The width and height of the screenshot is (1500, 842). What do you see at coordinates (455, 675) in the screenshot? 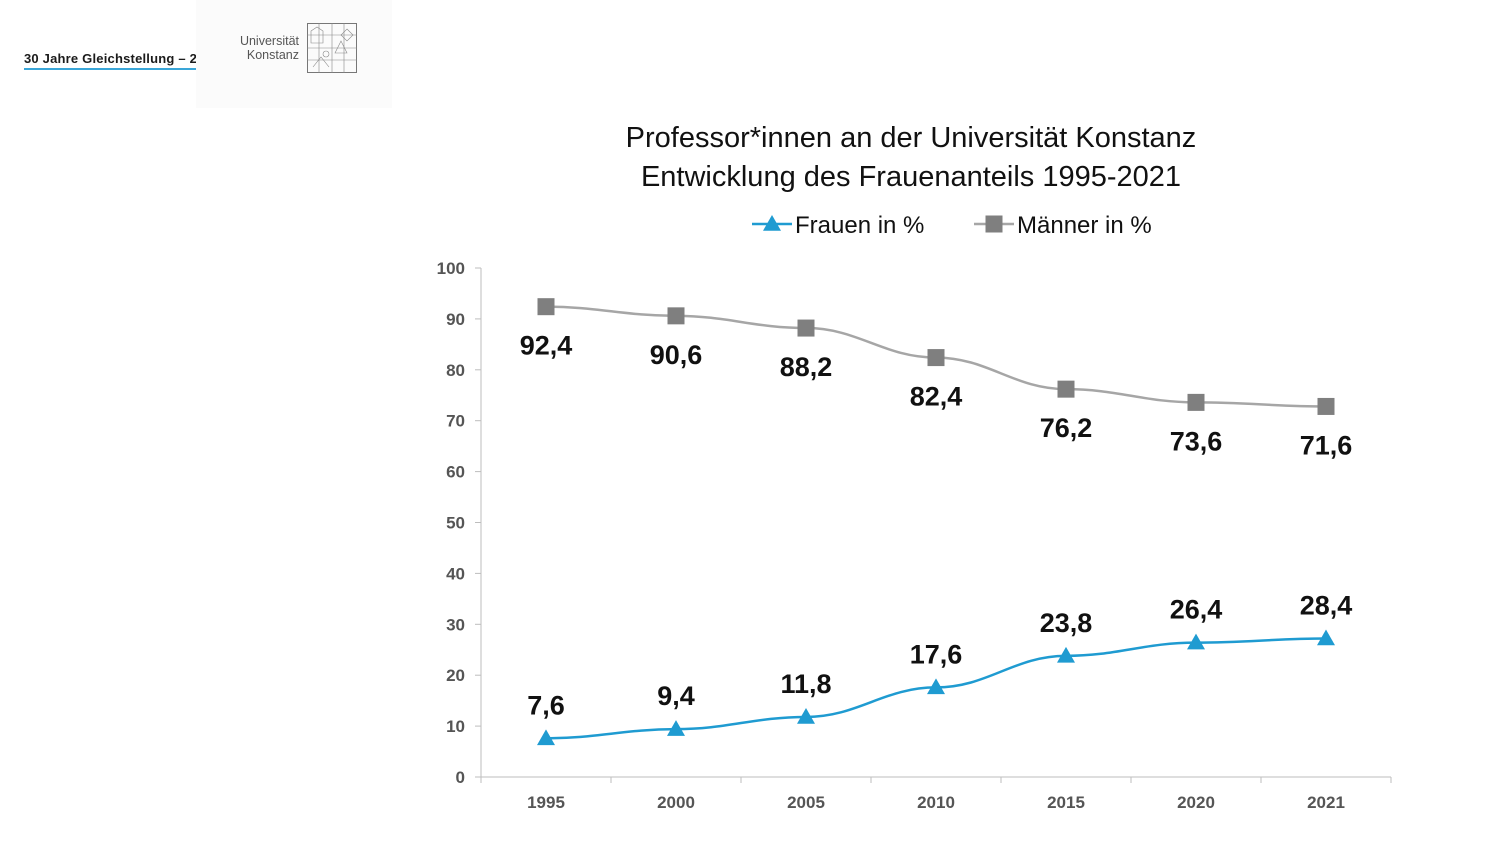
I see `y-tick-label: 20` at bounding box center [455, 675].